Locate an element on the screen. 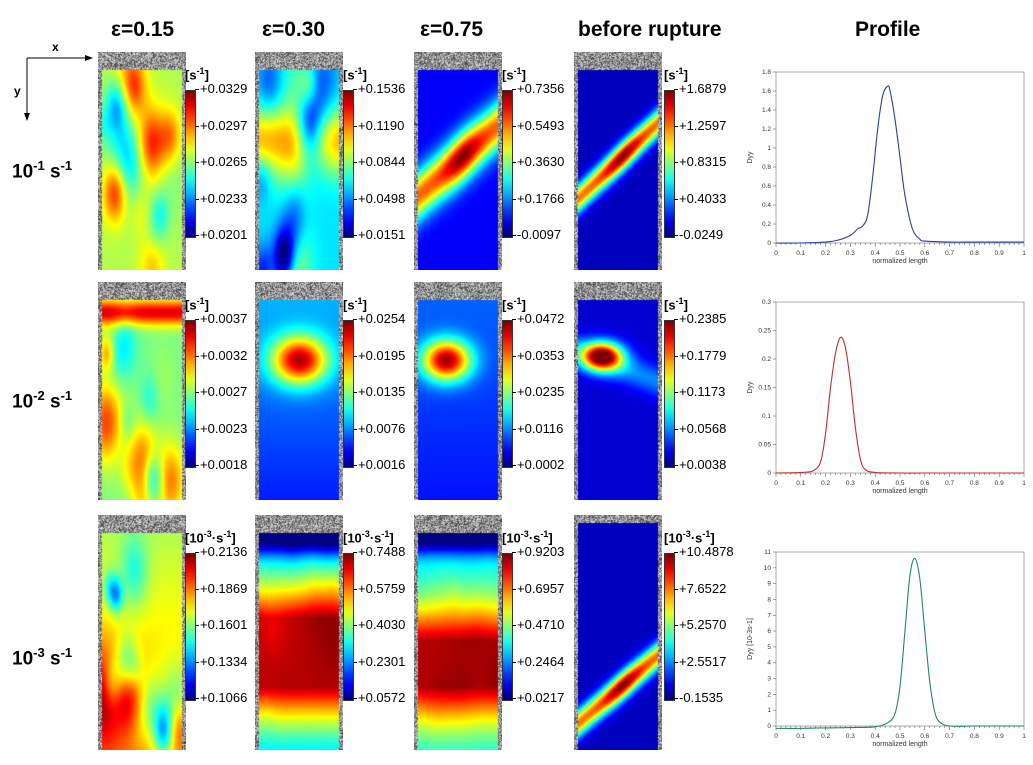 This screenshot has height=765, width=1033. colorbar-r1-c3 is located at coordinates (507, 164).